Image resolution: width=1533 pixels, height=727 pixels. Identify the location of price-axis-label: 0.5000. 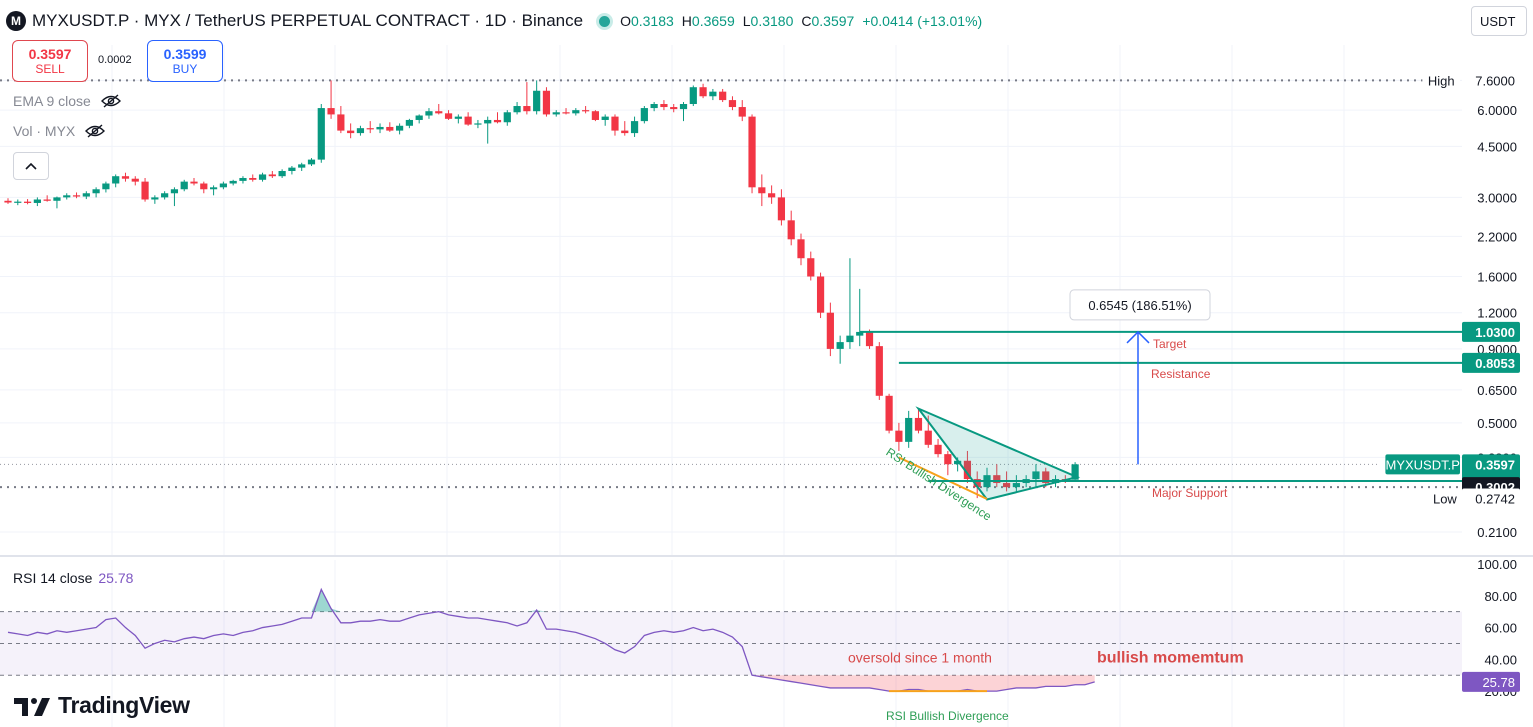
(1497, 423).